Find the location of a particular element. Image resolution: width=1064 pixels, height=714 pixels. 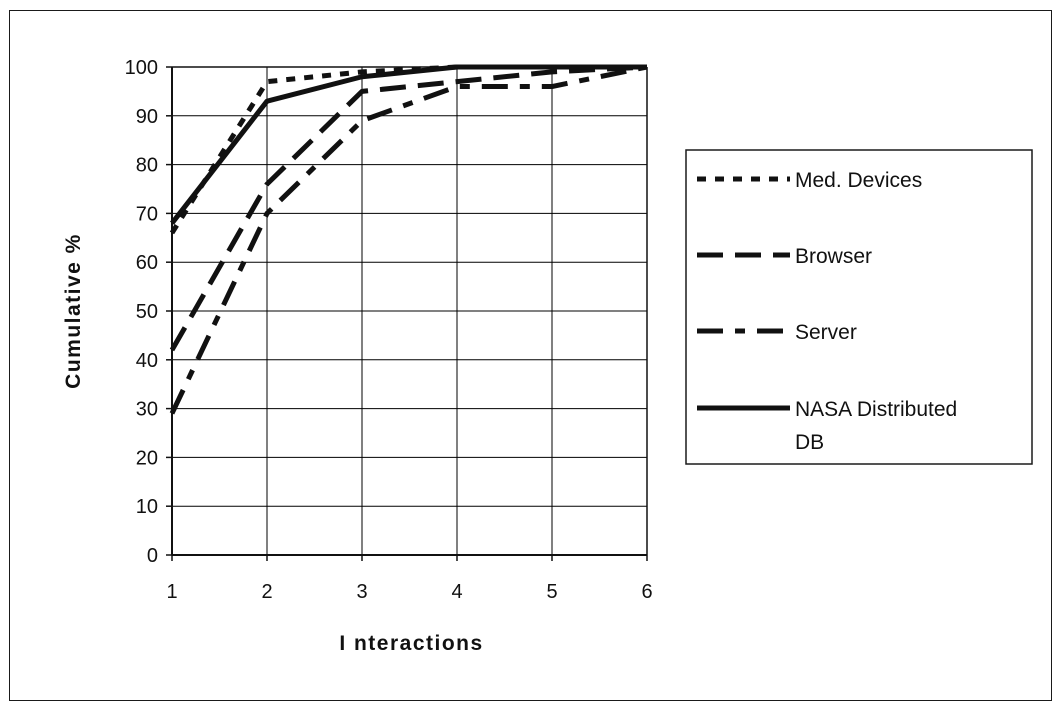

y-tick-label: 90 is located at coordinates (147, 117).